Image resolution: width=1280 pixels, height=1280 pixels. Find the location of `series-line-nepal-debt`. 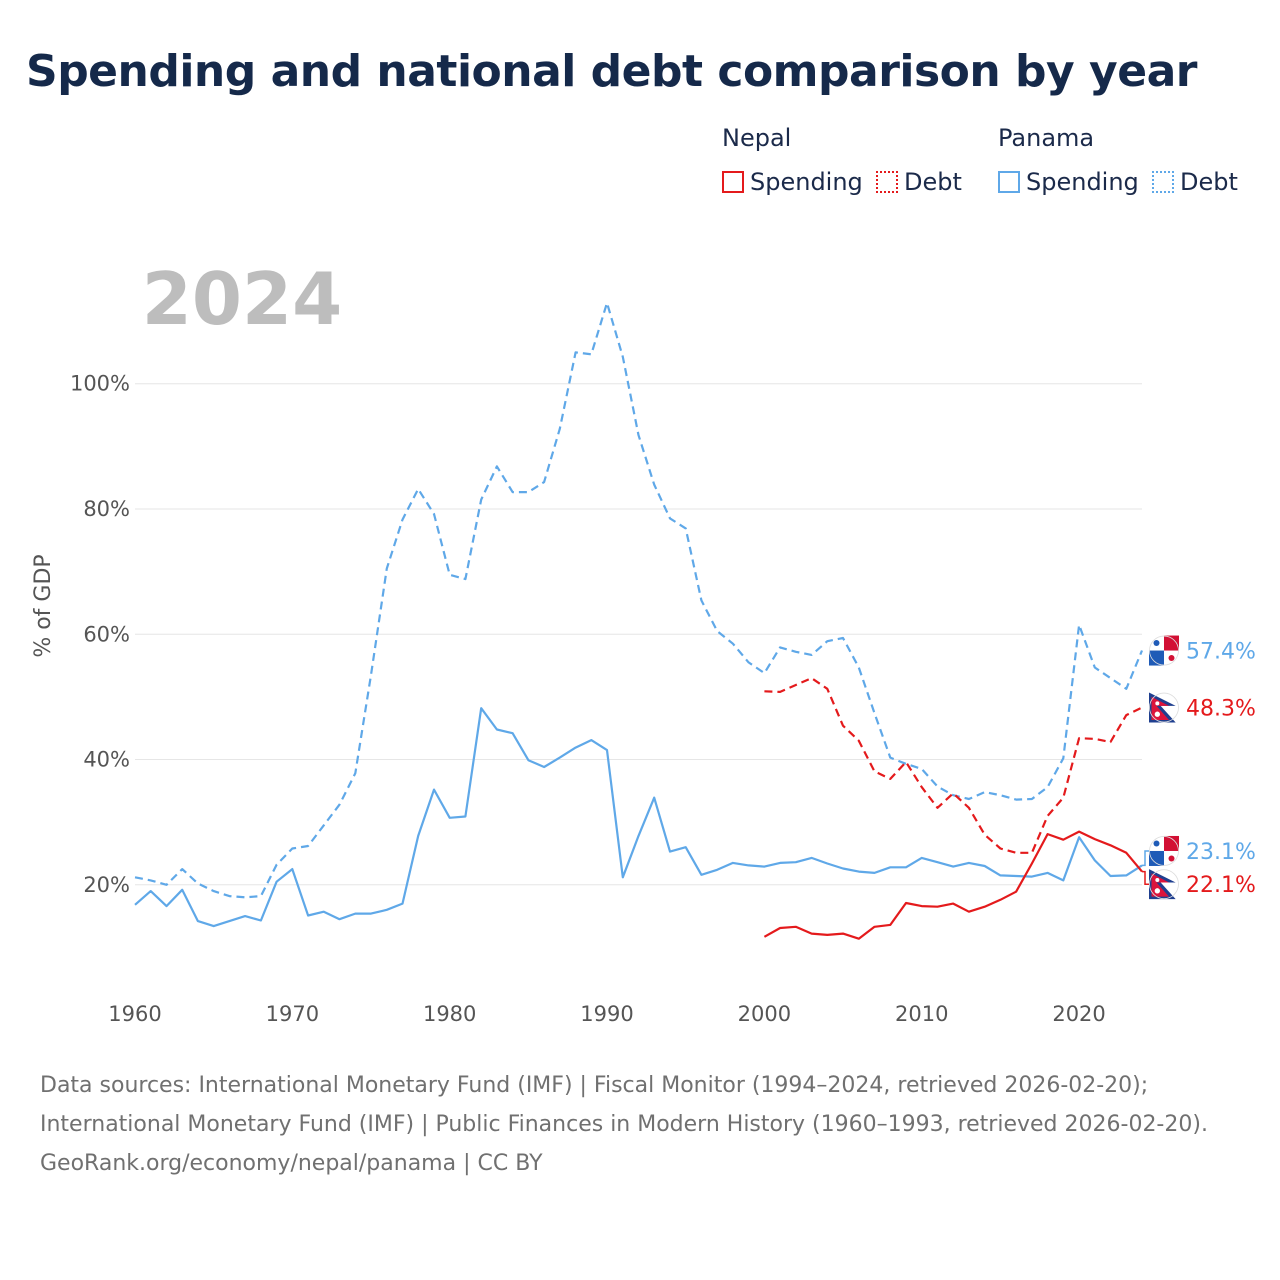

series-line-nepal-debt is located at coordinates (953, 765).